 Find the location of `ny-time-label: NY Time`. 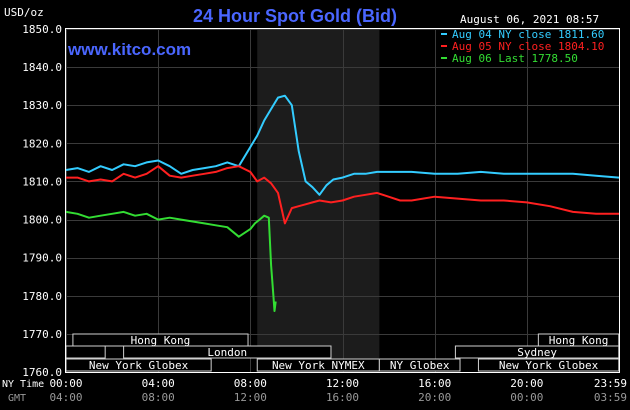

ny-time-label: NY Time is located at coordinates (23, 384).